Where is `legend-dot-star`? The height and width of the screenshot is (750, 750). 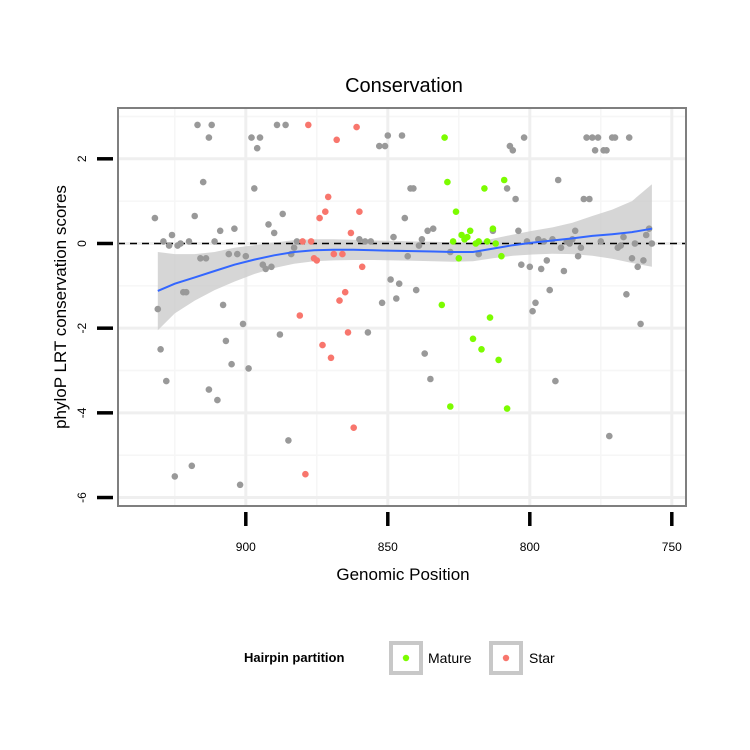 legend-dot-star is located at coordinates (506, 658).